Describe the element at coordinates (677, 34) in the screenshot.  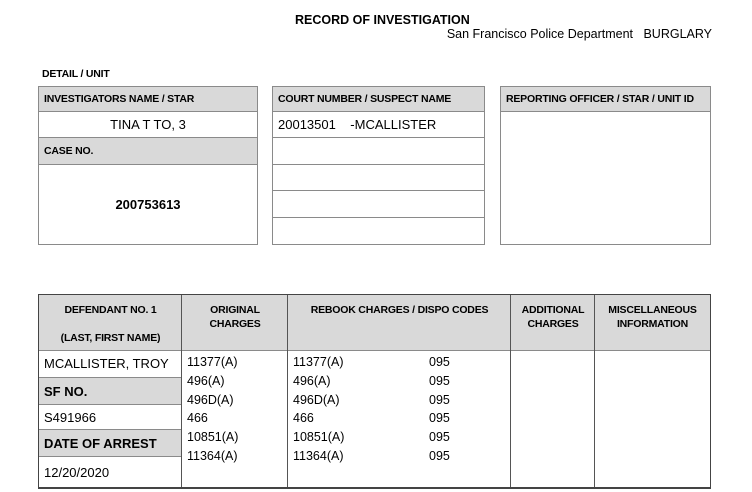
I see `division: BURGLARY` at that location.